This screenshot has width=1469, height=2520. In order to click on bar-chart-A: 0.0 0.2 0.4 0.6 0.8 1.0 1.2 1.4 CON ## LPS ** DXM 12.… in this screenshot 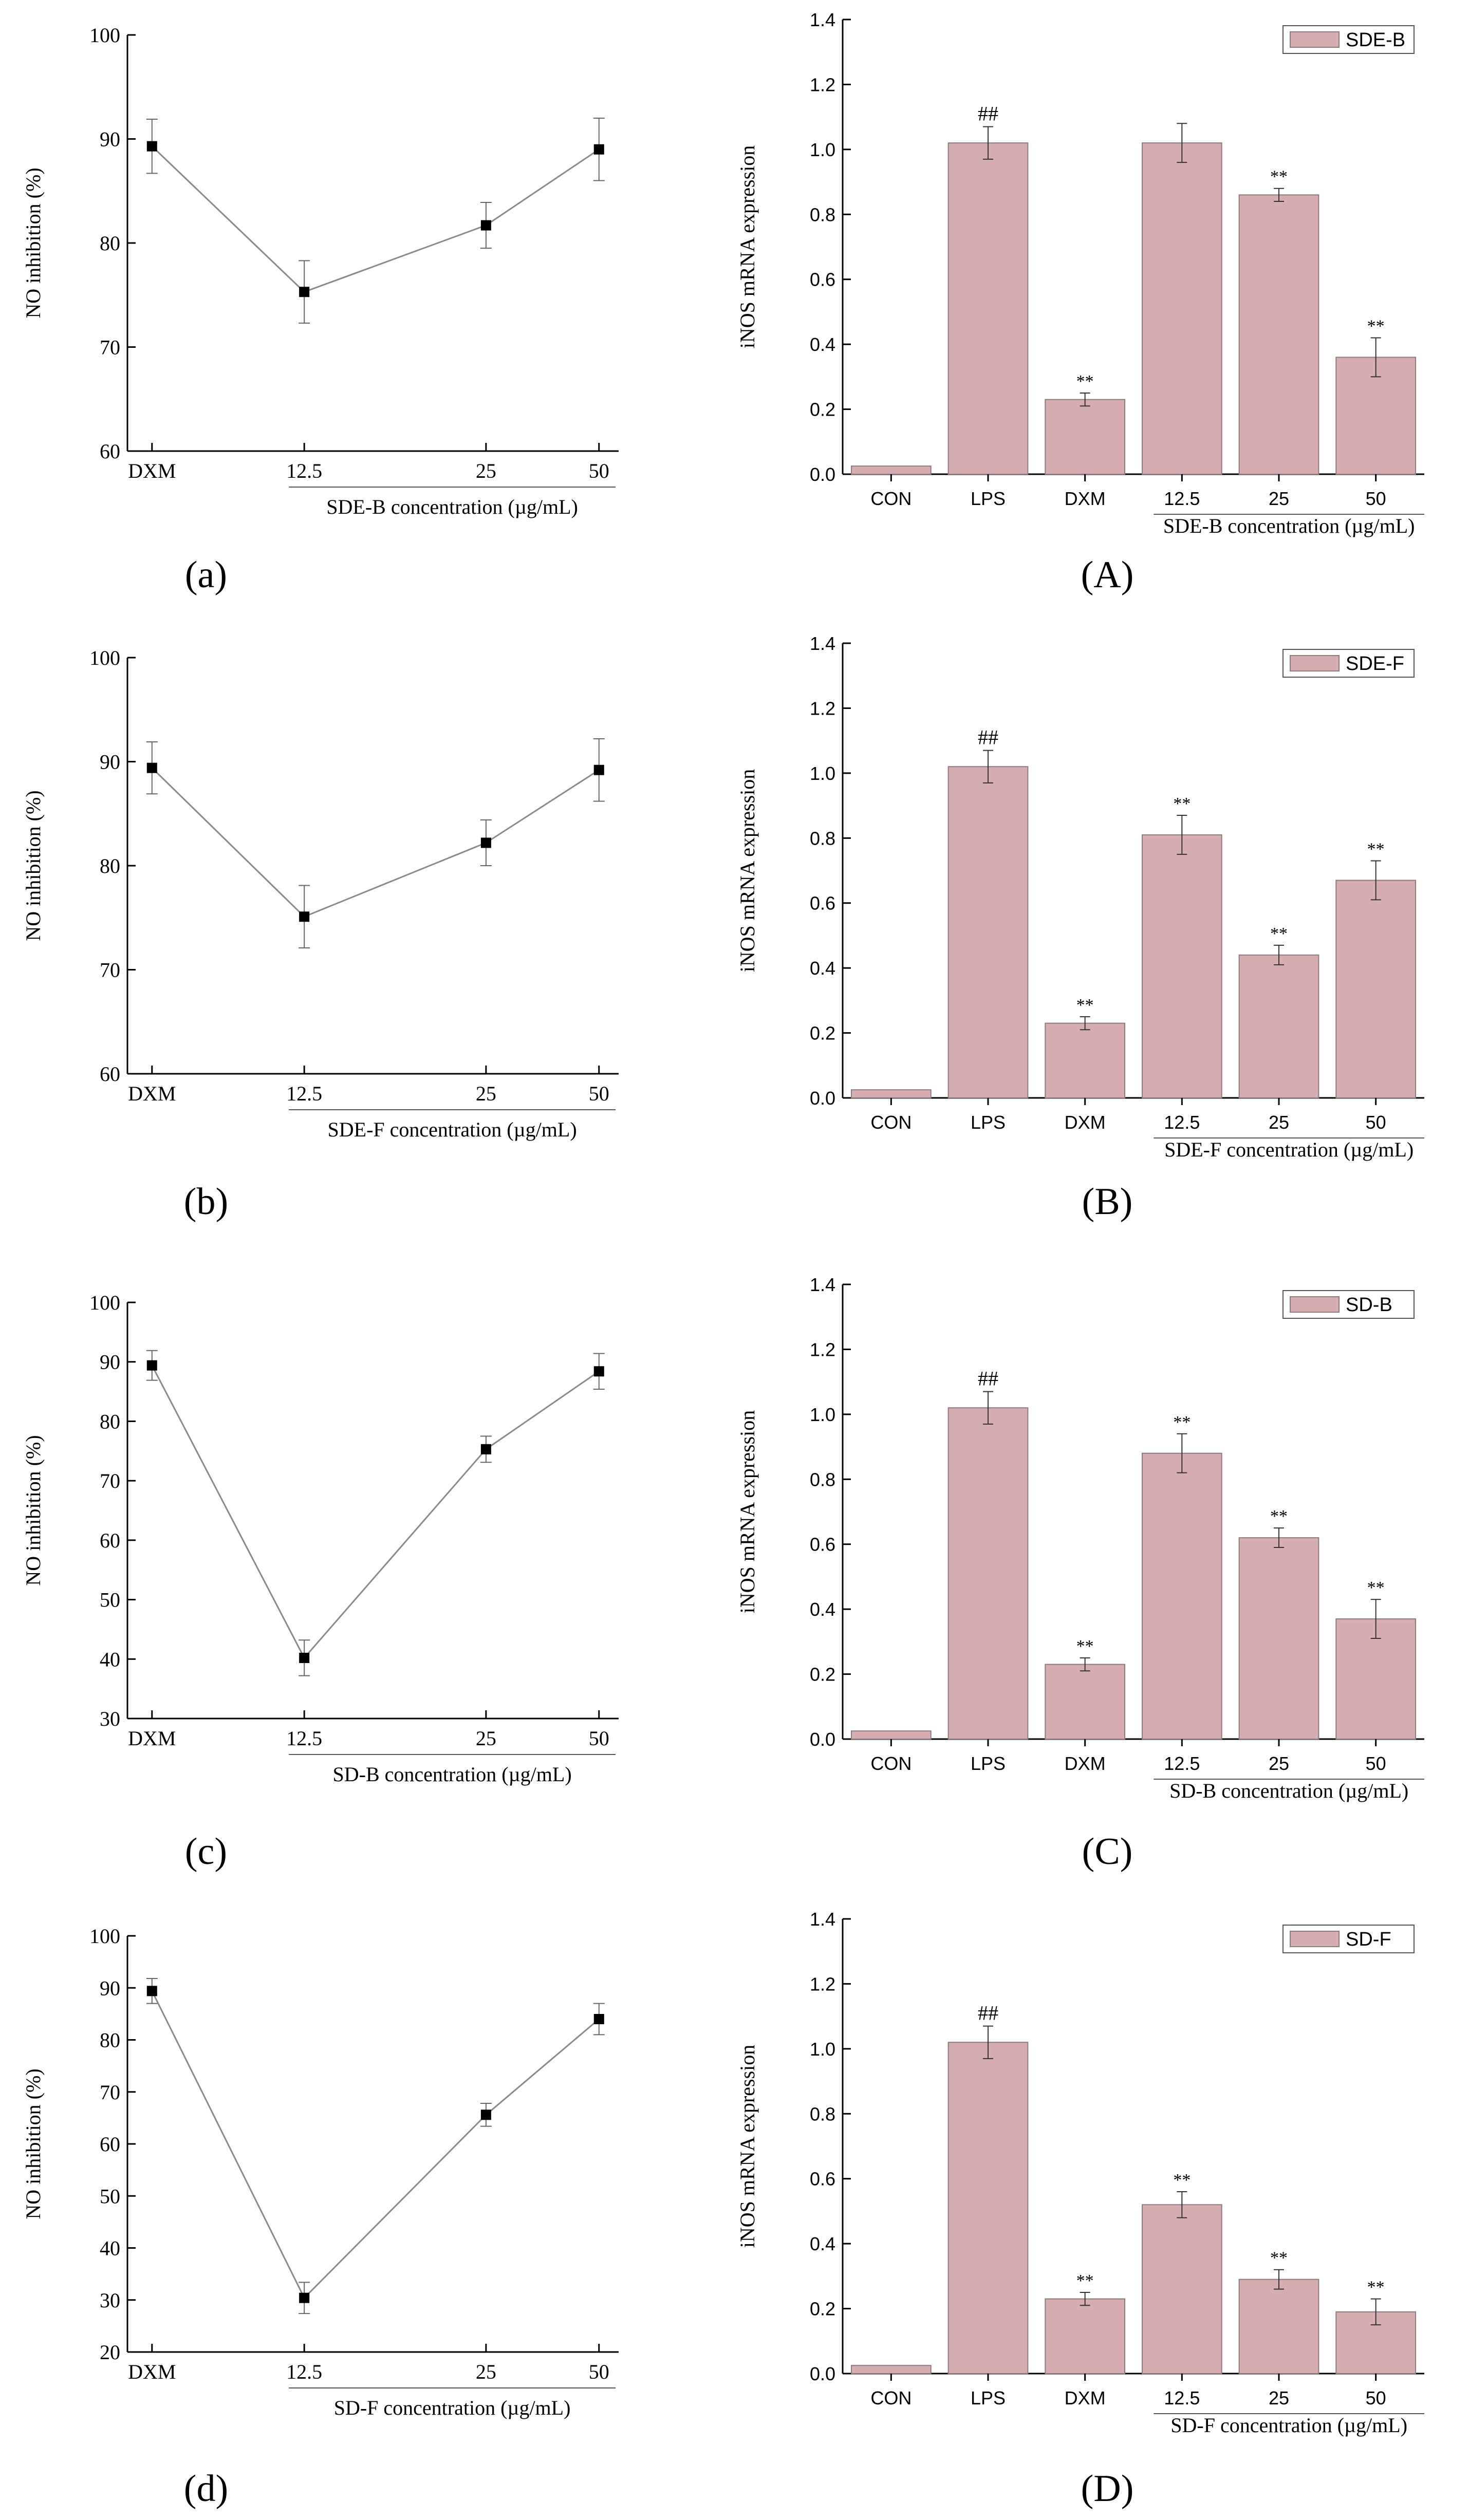, I will do `click(1080, 303)`.